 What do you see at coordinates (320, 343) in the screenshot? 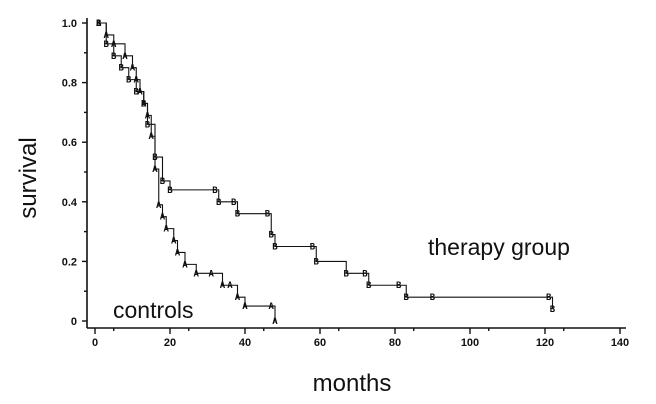
I see `x-tick-label: 60` at bounding box center [320, 343].